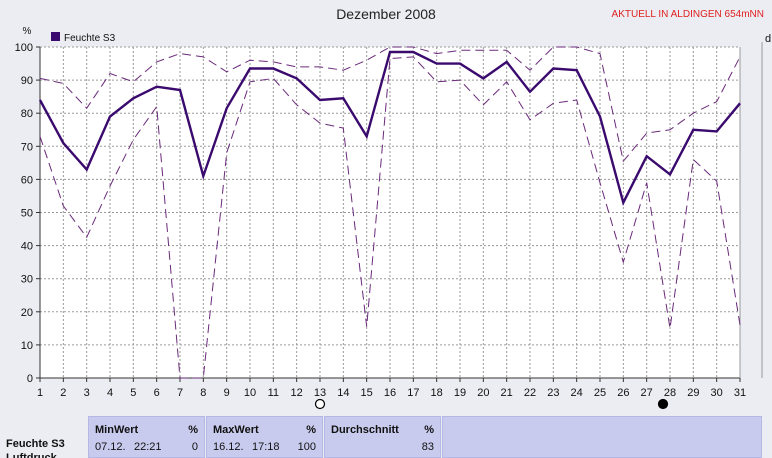 The width and height of the screenshot is (772, 458). Describe the element at coordinates (55, 36) in the screenshot. I see `legend-swatch` at that location.